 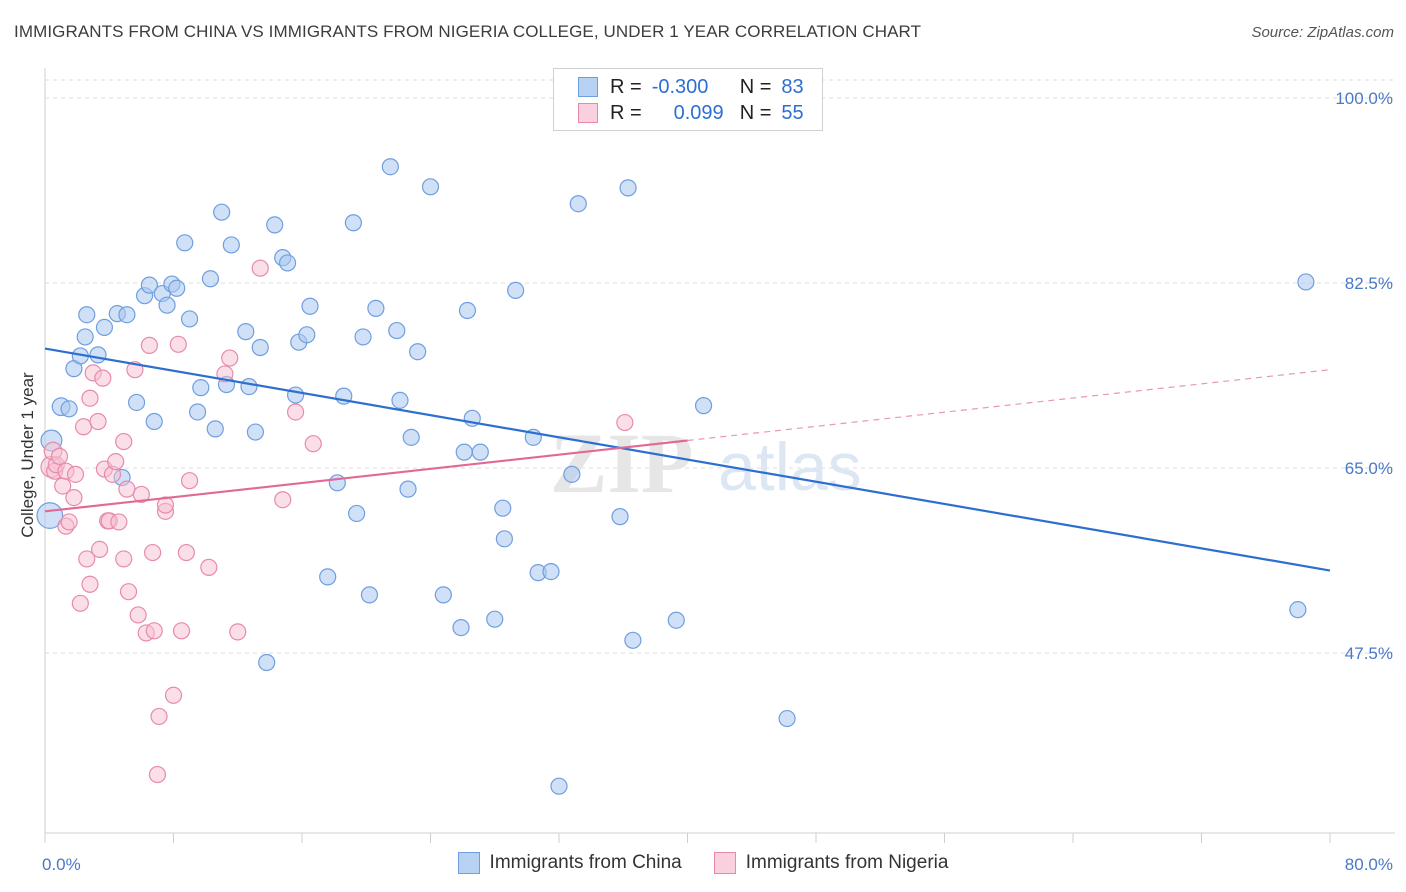 What do you see at coordinates (706, 463) in the screenshot?
I see `watermark: ZIP atlas` at bounding box center [706, 463].